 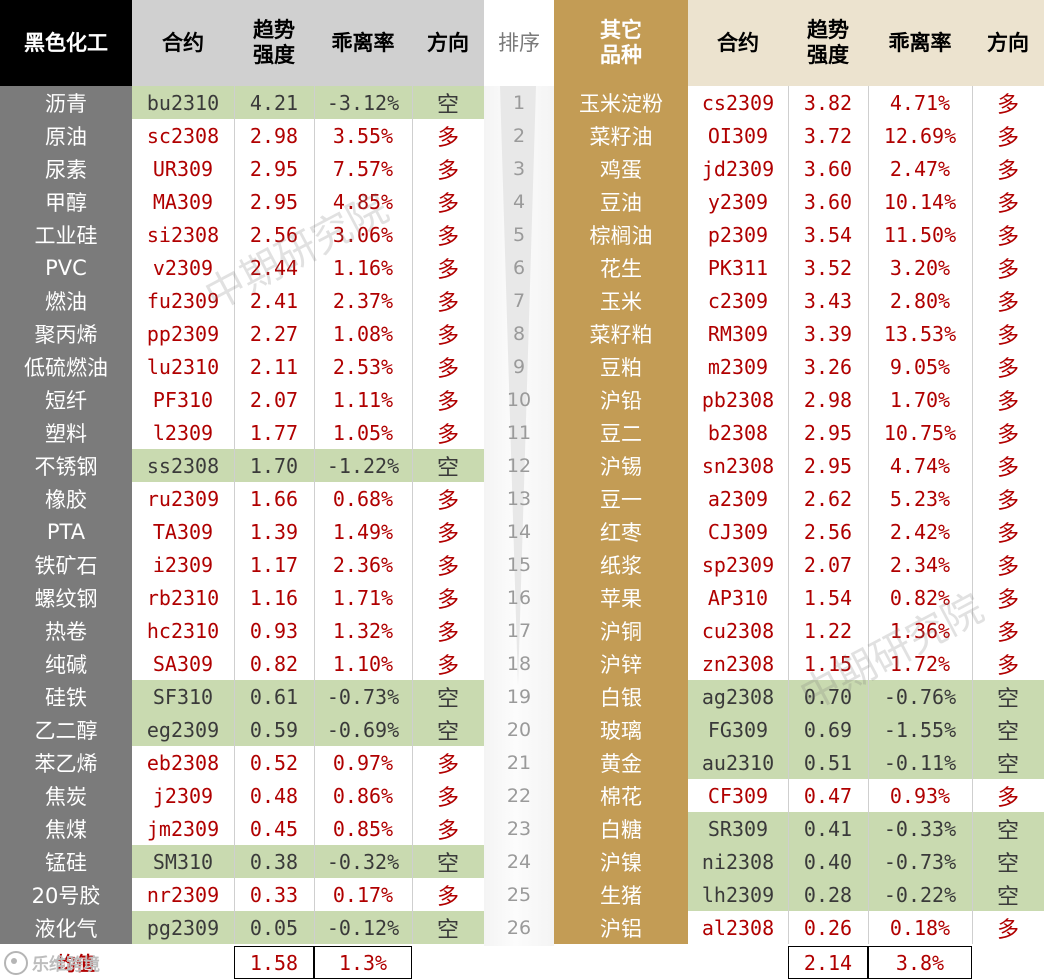 What do you see at coordinates (519, 498) in the screenshot?
I see `rank-cell: 13` at bounding box center [519, 498].